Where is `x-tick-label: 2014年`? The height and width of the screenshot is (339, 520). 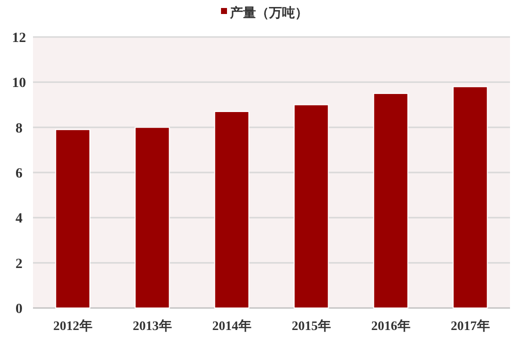 x-tick-label: 2014年 is located at coordinates (232, 325).